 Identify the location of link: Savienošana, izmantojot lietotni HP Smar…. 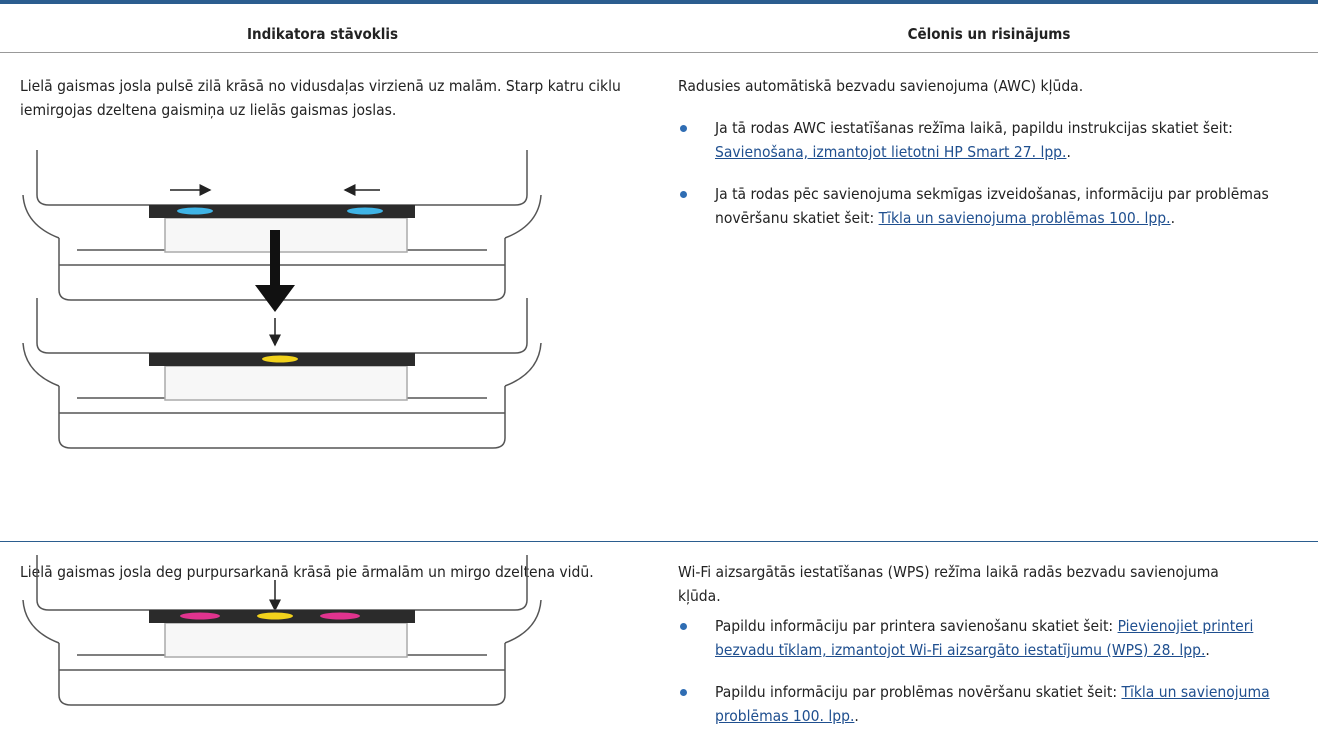
(891, 152).